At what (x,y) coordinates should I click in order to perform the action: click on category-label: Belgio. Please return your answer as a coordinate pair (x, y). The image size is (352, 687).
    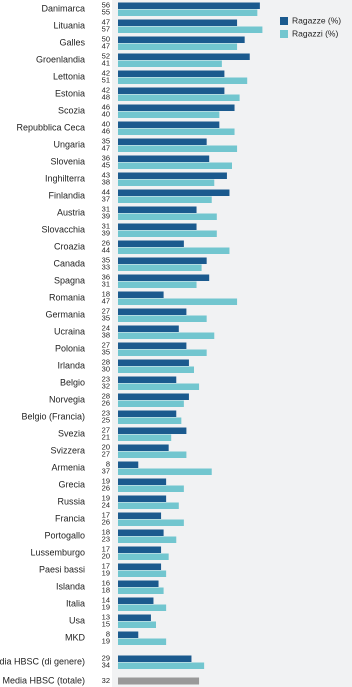
    Looking at the image, I should click on (72, 382).